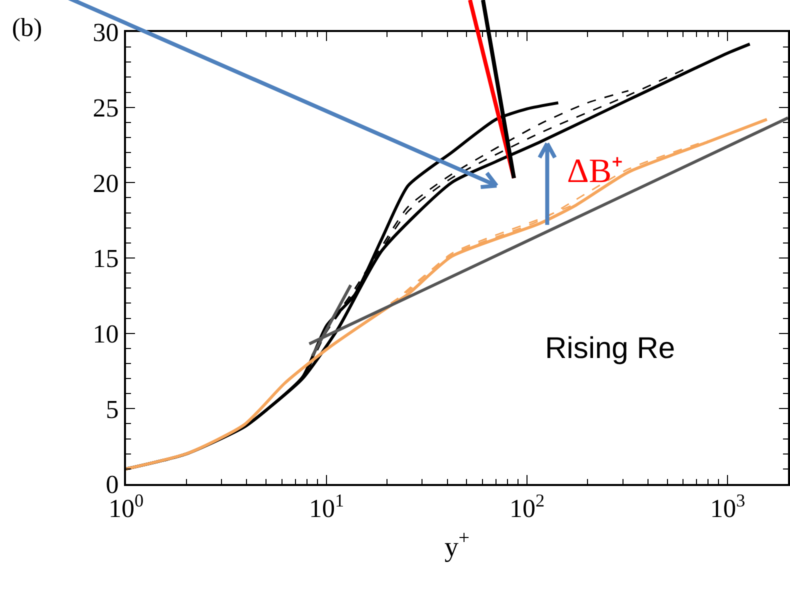  I want to click on y-tick-label: 10, so click(105, 333).